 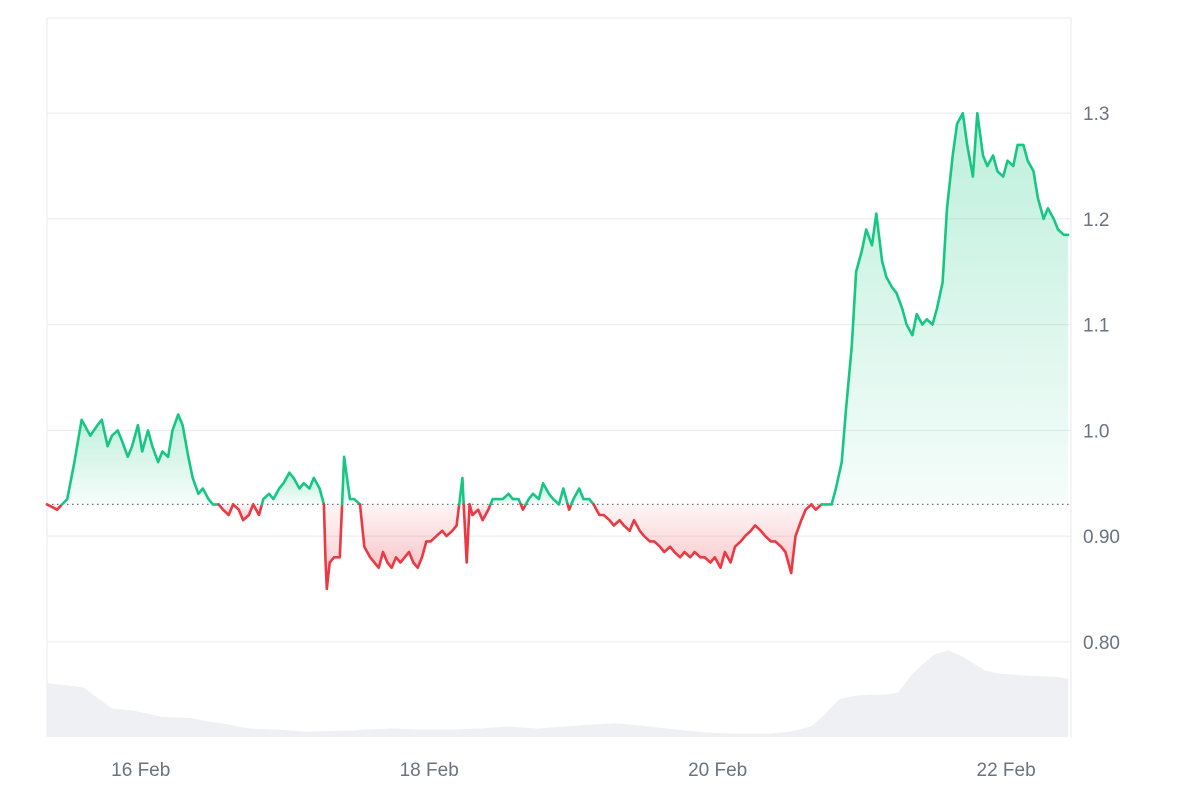 What do you see at coordinates (717, 770) in the screenshot?
I see `x-tick-label: 20 Feb` at bounding box center [717, 770].